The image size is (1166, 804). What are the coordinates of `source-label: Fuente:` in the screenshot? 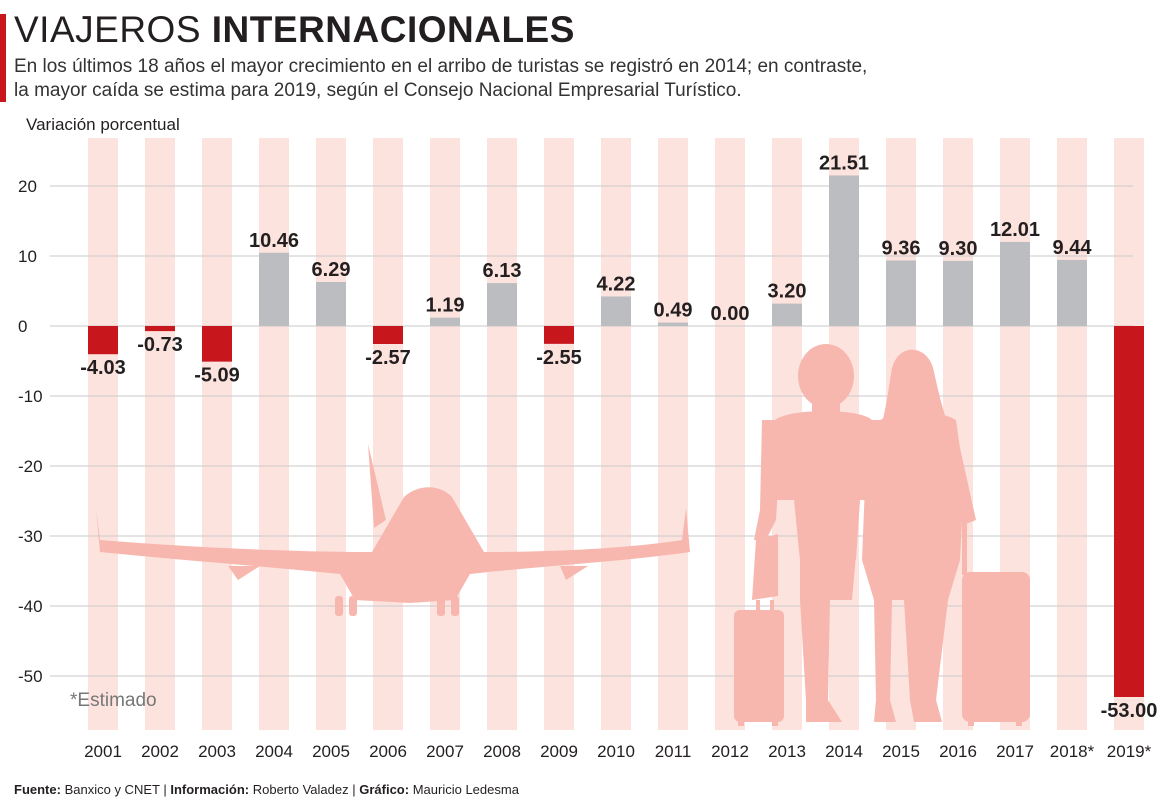 It's located at (37, 789).